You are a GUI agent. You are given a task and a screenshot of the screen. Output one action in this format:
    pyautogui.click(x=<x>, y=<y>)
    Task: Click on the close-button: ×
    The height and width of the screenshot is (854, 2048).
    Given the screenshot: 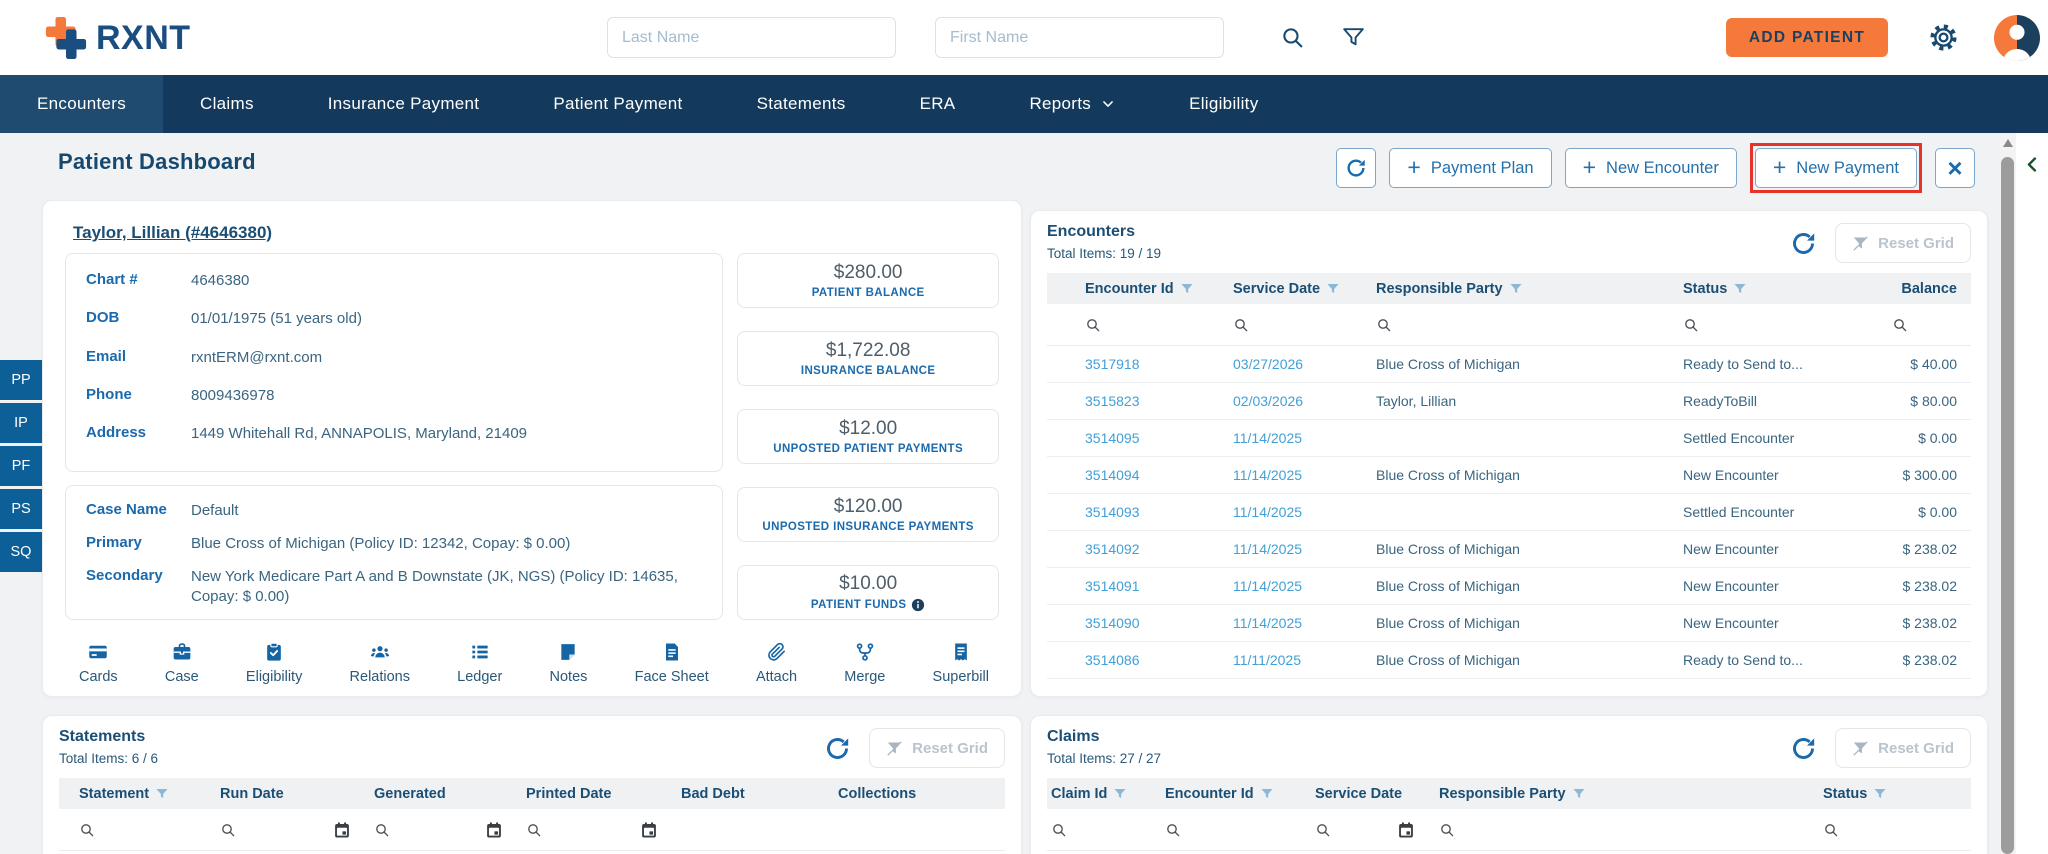 What is the action you would take?
    pyautogui.click(x=1955, y=168)
    